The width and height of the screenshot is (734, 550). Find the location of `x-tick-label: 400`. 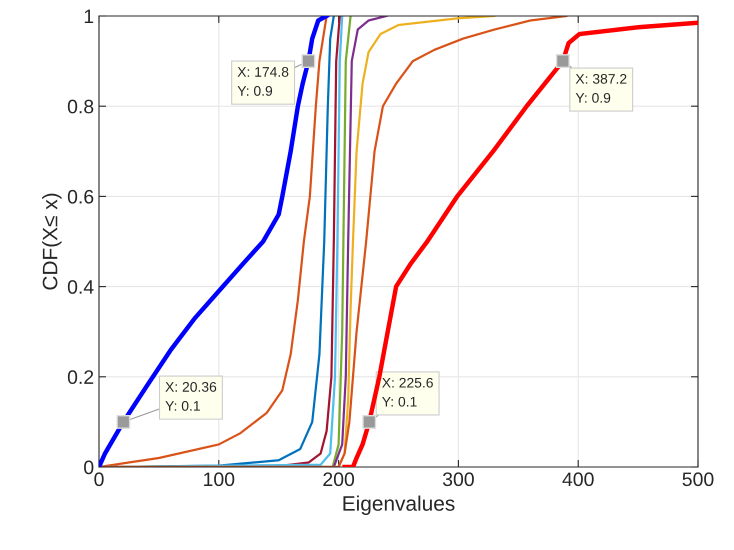

x-tick-label: 400 is located at coordinates (578, 479).